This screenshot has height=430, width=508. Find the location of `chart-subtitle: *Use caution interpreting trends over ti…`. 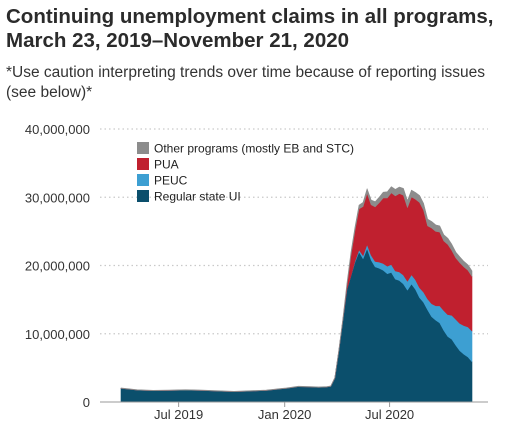

chart-subtitle: *Use caution interpreting trends over ti… is located at coordinates (246, 82).